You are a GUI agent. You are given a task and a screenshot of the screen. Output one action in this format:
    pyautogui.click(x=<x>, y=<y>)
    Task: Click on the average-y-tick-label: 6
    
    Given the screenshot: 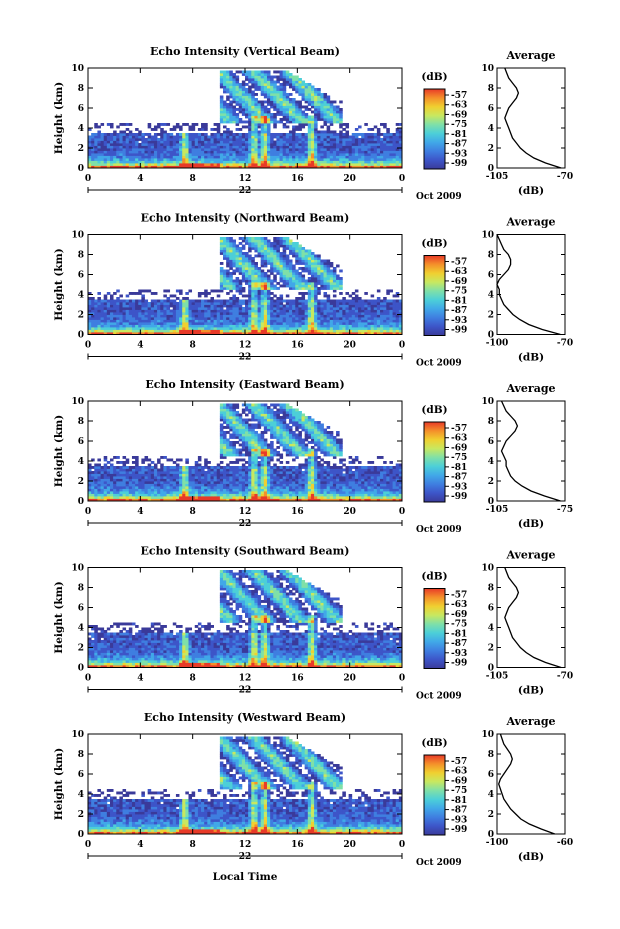 What is the action you would take?
    pyautogui.click(x=491, y=276)
    